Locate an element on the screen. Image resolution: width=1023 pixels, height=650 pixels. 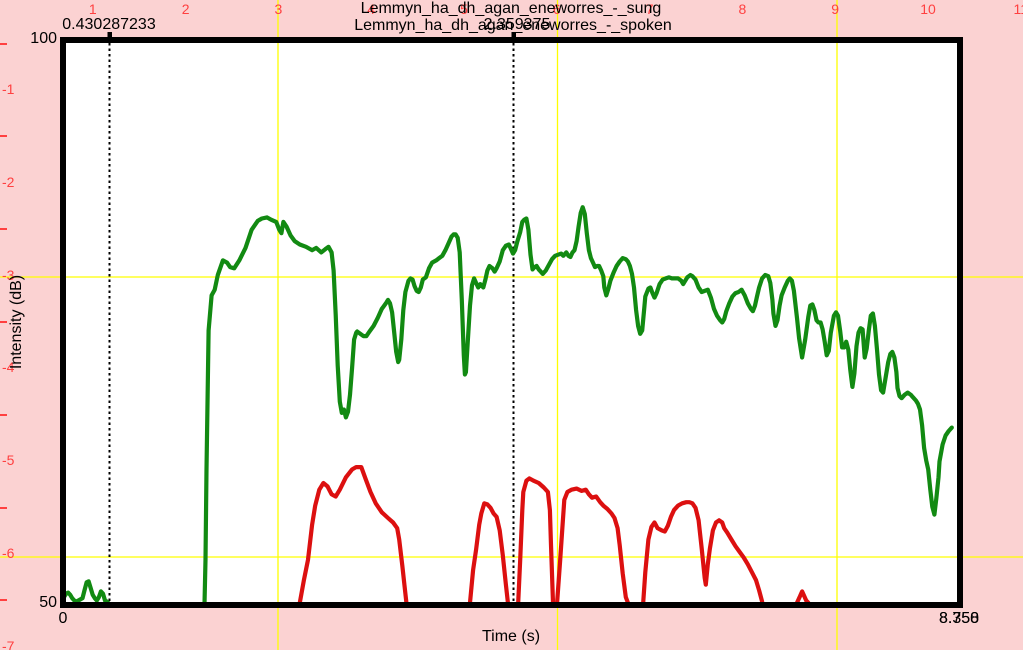
left-ruler-number: -7 is located at coordinates (8, 643).